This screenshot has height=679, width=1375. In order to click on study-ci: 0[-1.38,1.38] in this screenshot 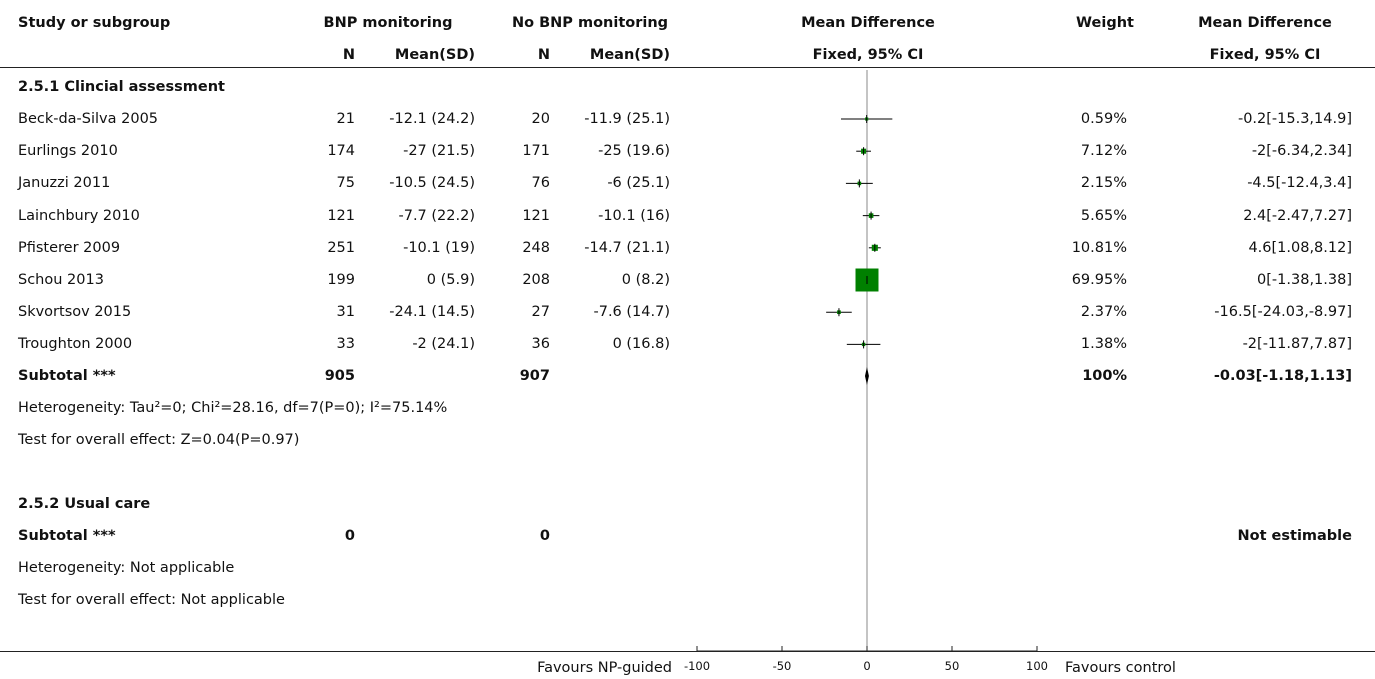, I will do `click(1304, 280)`.